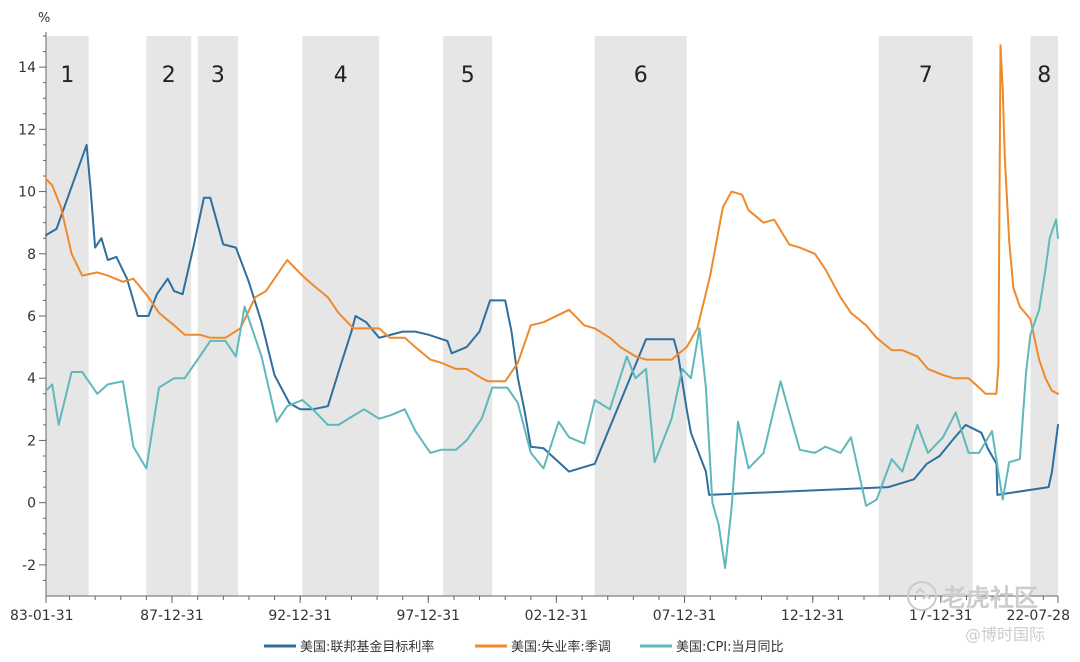  Describe the element at coordinates (300, 616) in the screenshot. I see `x-tick-label: 92-12-31` at that location.